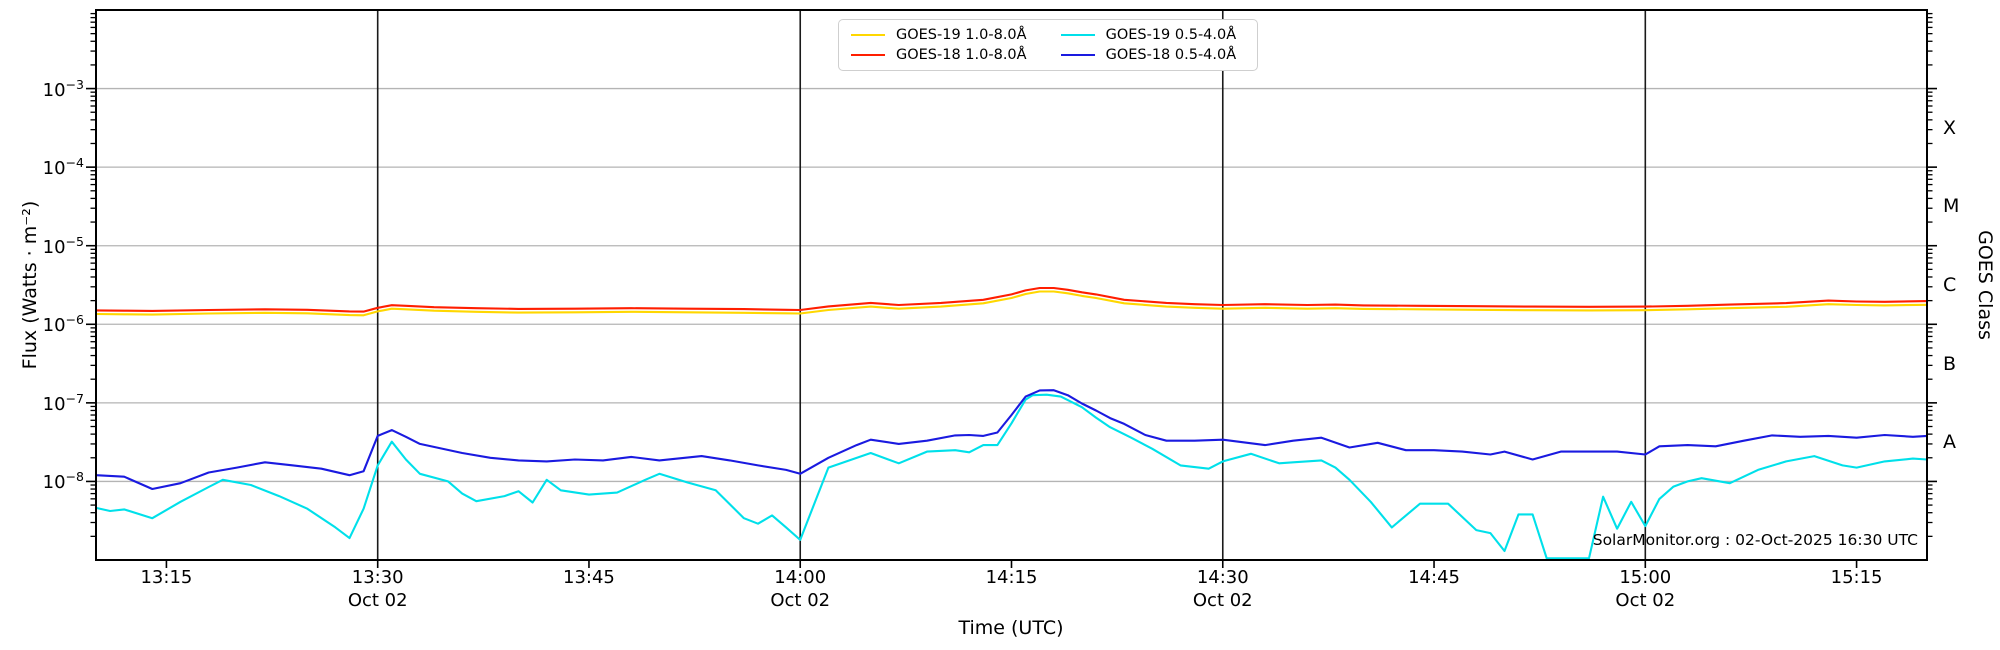 Image resolution: width=2000 pixels, height=650 pixels. What do you see at coordinates (30, 285) in the screenshot?
I see `y-axis-title: Flux (Watts · m⁻²)` at bounding box center [30, 285].